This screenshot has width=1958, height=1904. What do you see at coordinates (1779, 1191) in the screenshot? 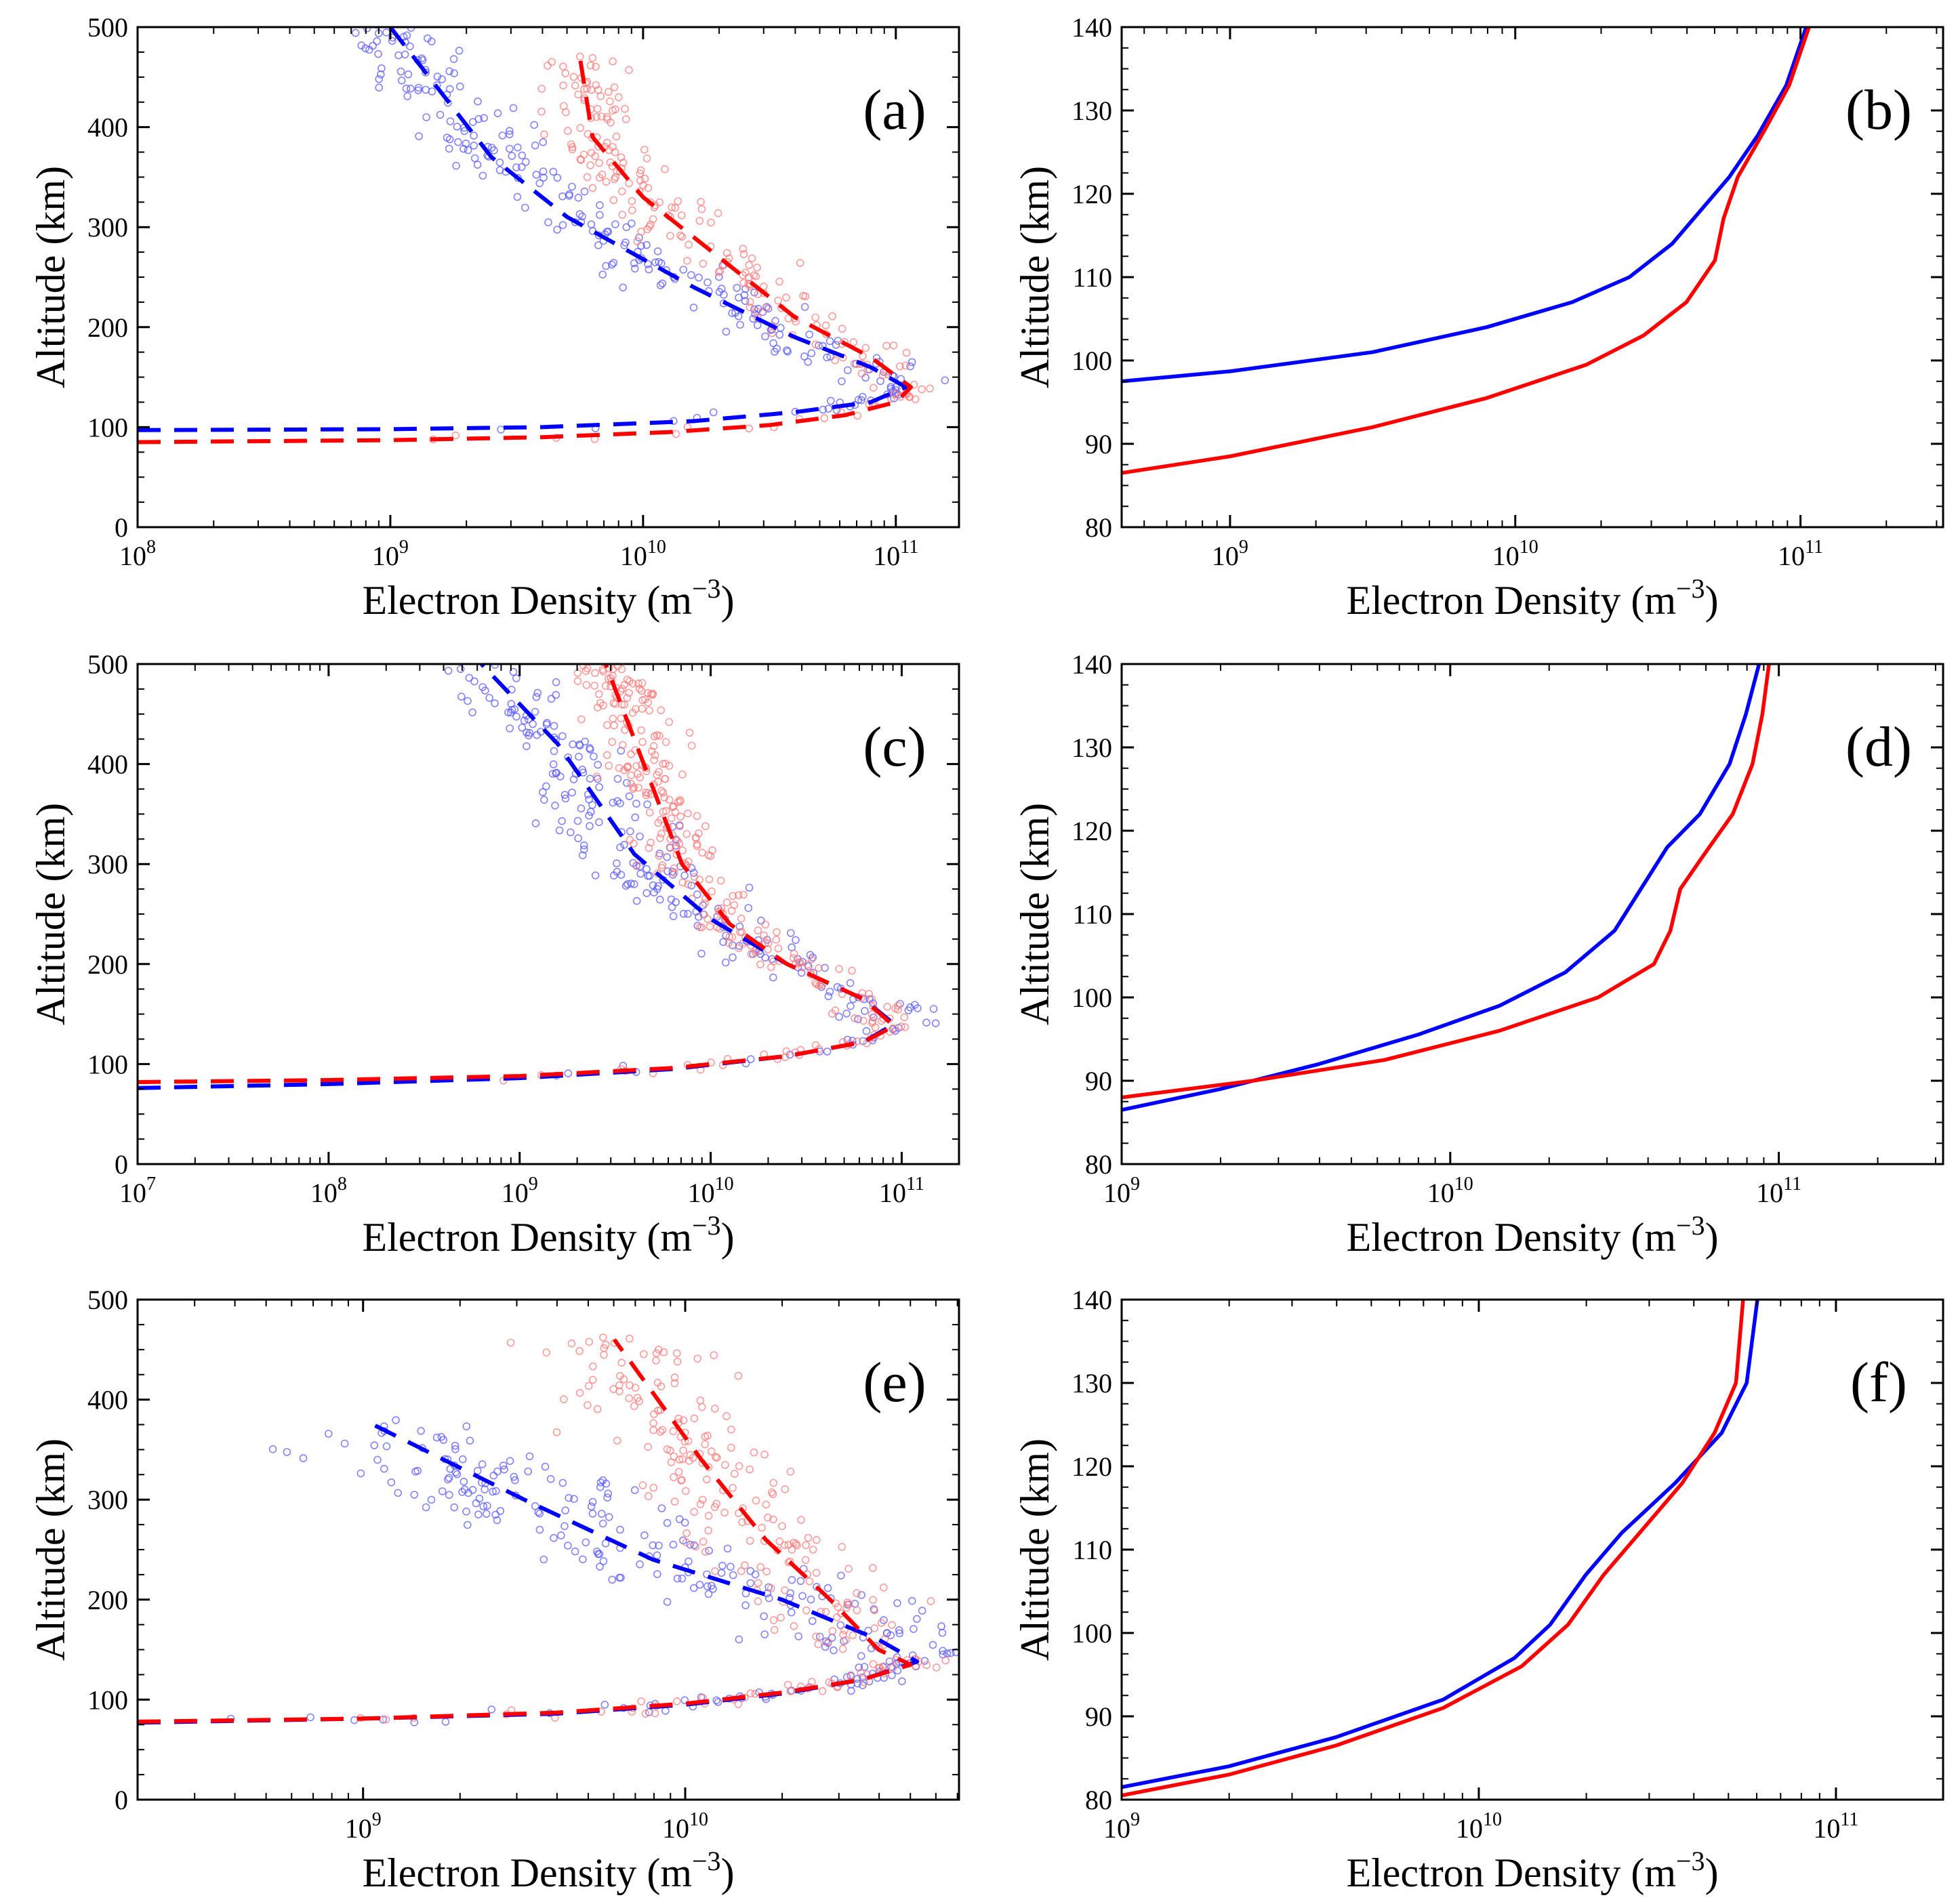
I see `x-tick-label: 1011` at bounding box center [1779, 1191].